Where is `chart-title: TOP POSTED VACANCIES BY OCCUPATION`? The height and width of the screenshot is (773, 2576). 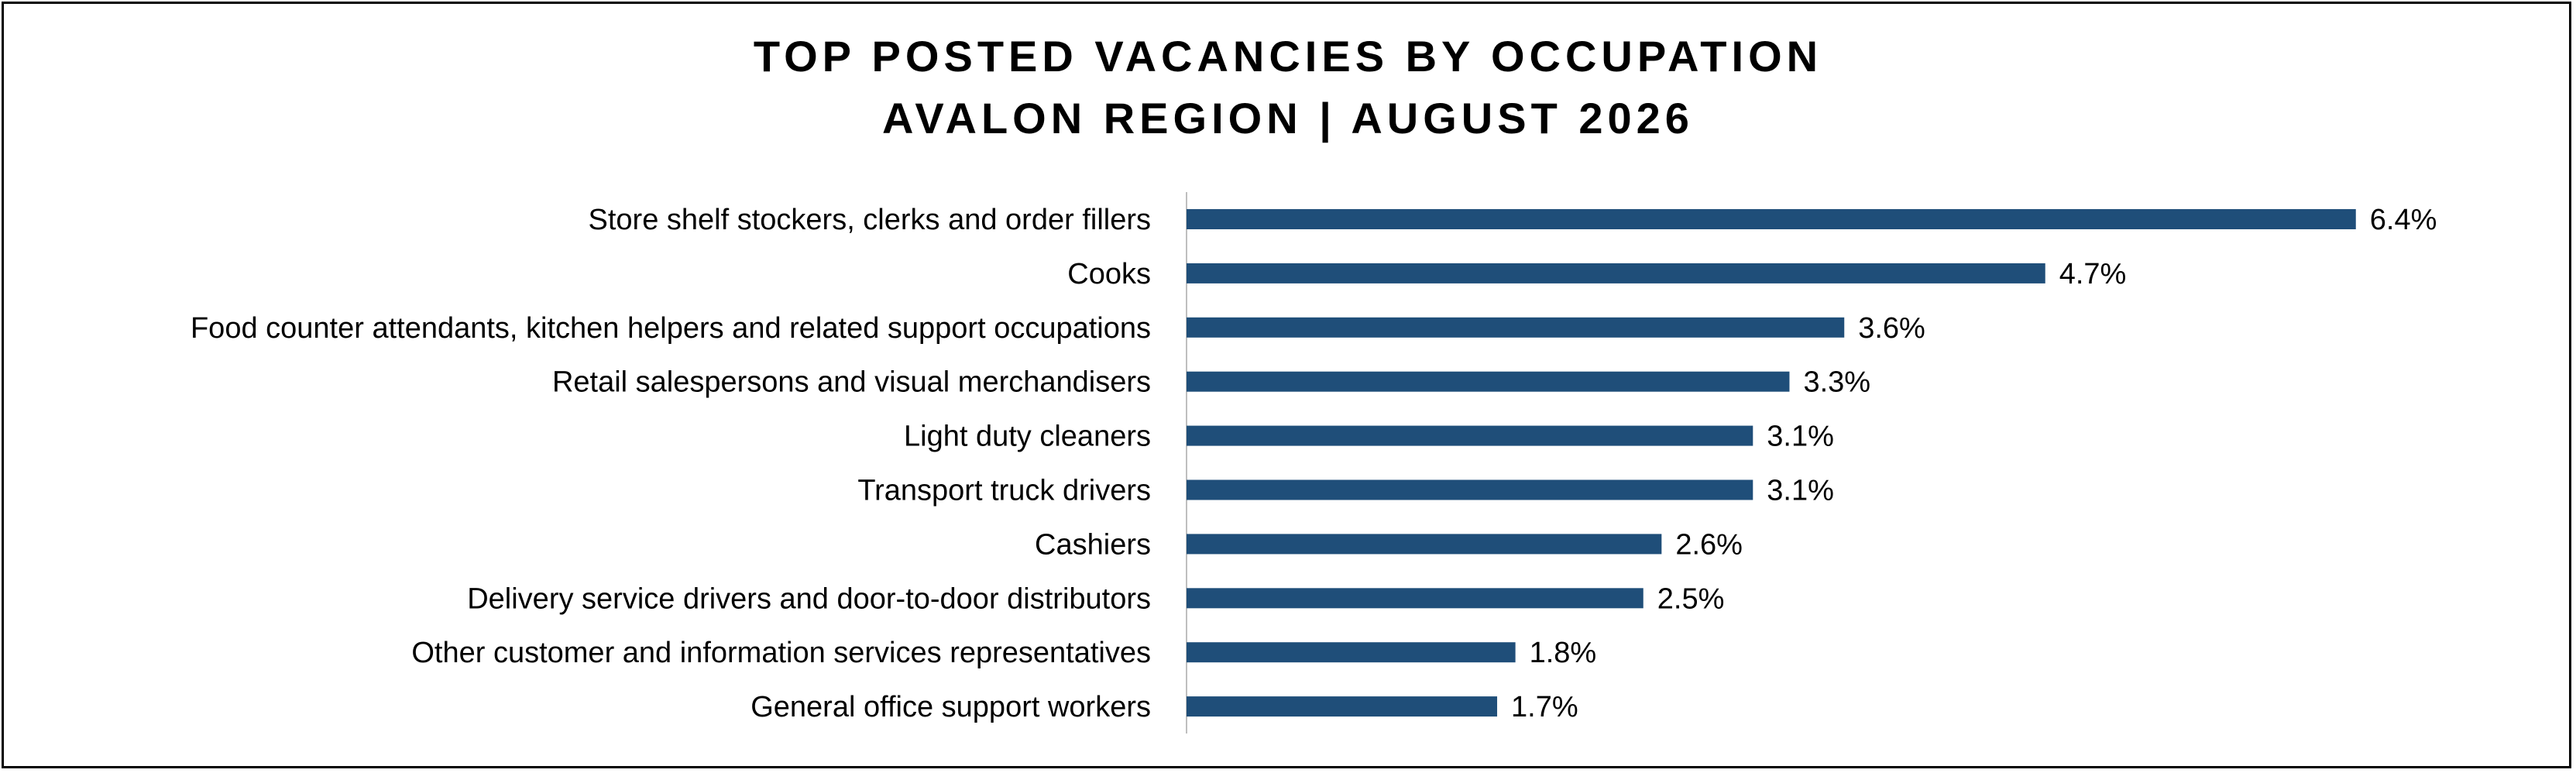 chart-title: TOP POSTED VACANCIES BY OCCUPATION is located at coordinates (1288, 57).